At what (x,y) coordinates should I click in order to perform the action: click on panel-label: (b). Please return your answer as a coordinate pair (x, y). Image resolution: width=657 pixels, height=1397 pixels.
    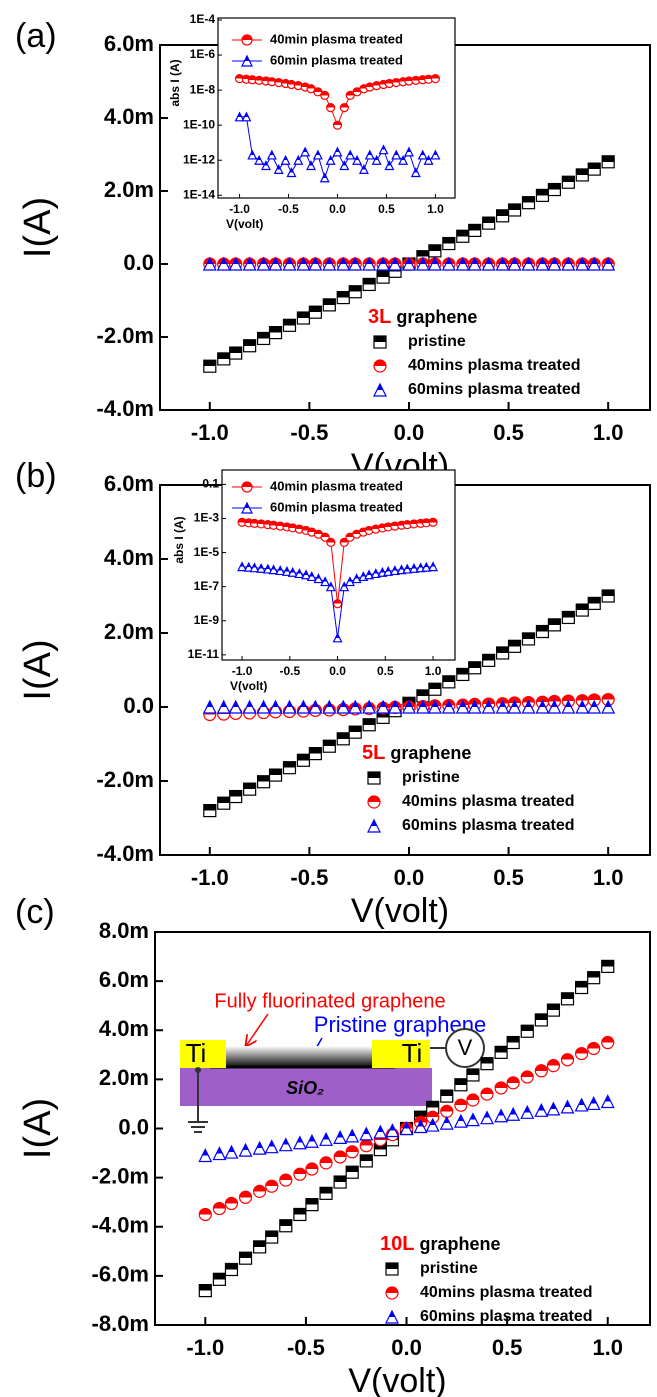
    Looking at the image, I should click on (36, 476).